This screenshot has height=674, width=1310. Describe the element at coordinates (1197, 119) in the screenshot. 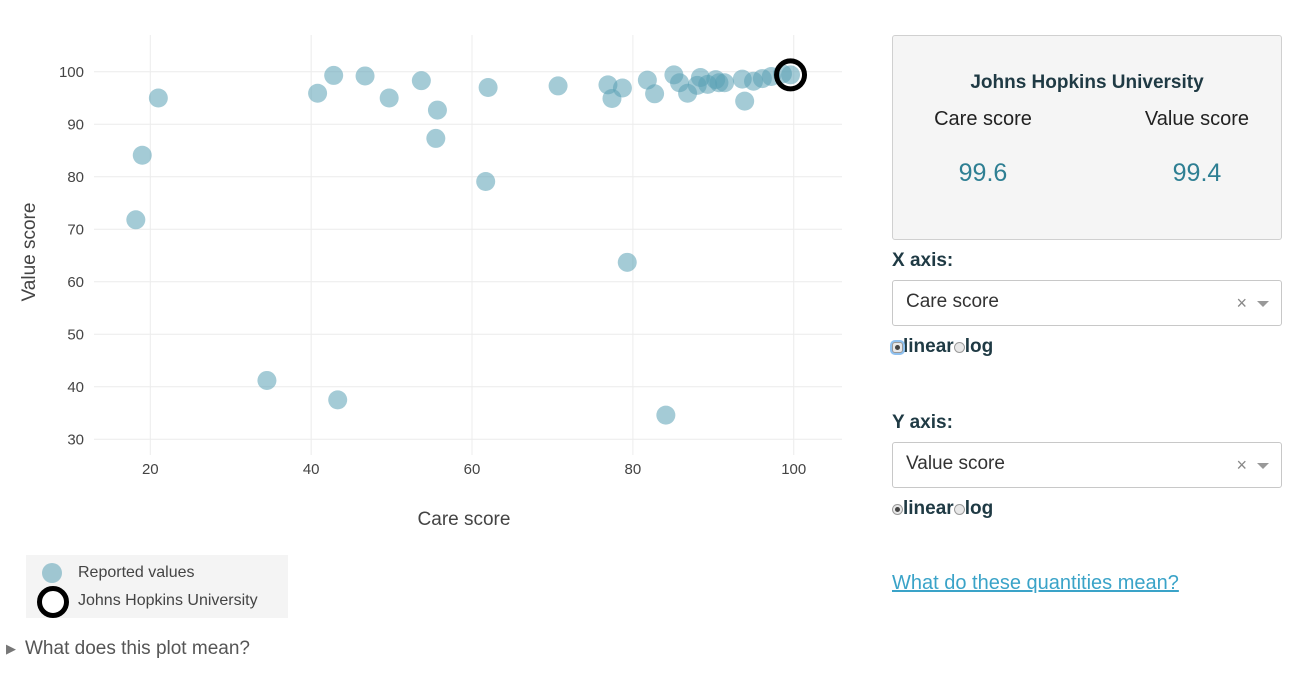

I see `value-score-heading: Value score` at that location.